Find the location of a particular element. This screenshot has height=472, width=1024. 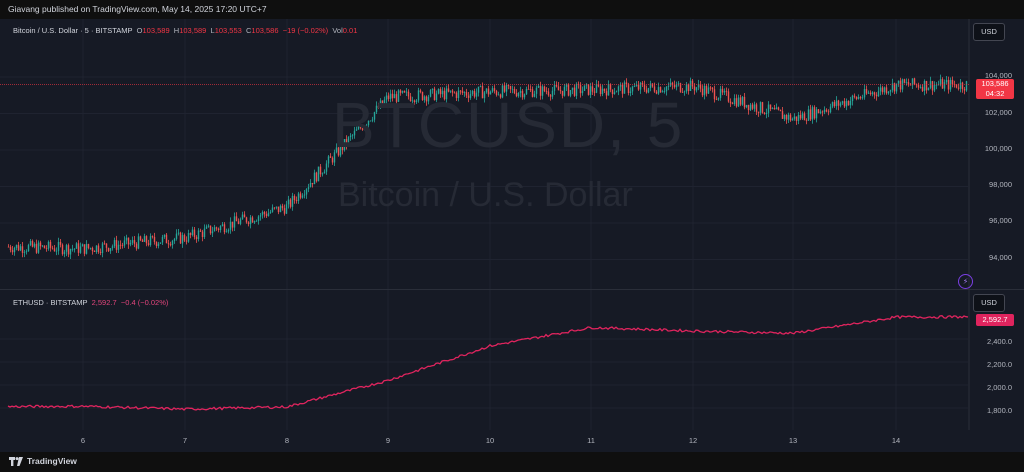

lightning-icon: ⚡ is located at coordinates (965, 281).